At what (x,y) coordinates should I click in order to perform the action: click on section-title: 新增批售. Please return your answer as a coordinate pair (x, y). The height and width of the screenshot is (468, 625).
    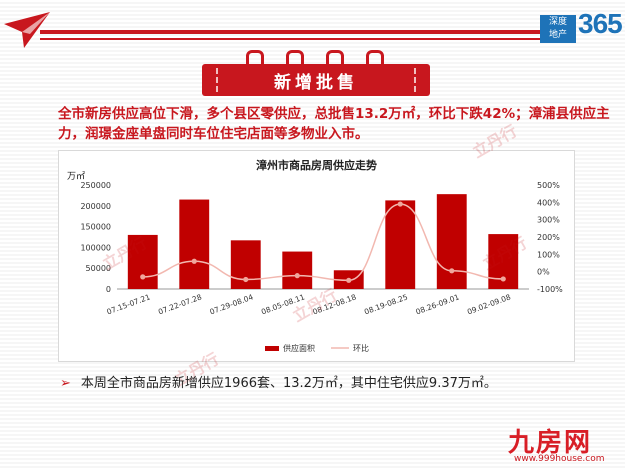
    Looking at the image, I should click on (316, 83).